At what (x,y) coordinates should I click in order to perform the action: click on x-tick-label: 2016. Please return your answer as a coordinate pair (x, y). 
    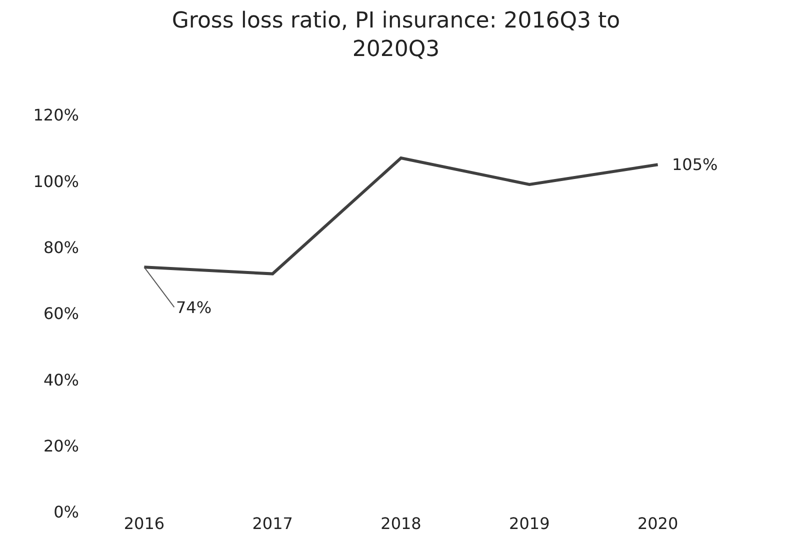
    Looking at the image, I should click on (144, 523).